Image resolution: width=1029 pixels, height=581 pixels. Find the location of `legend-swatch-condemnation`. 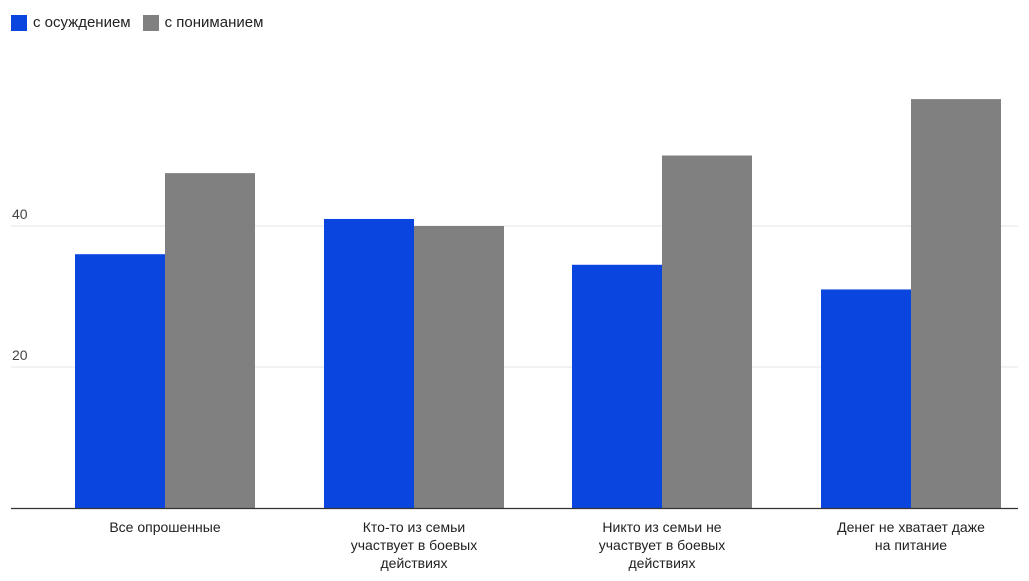

legend-swatch-condemnation is located at coordinates (19, 22).